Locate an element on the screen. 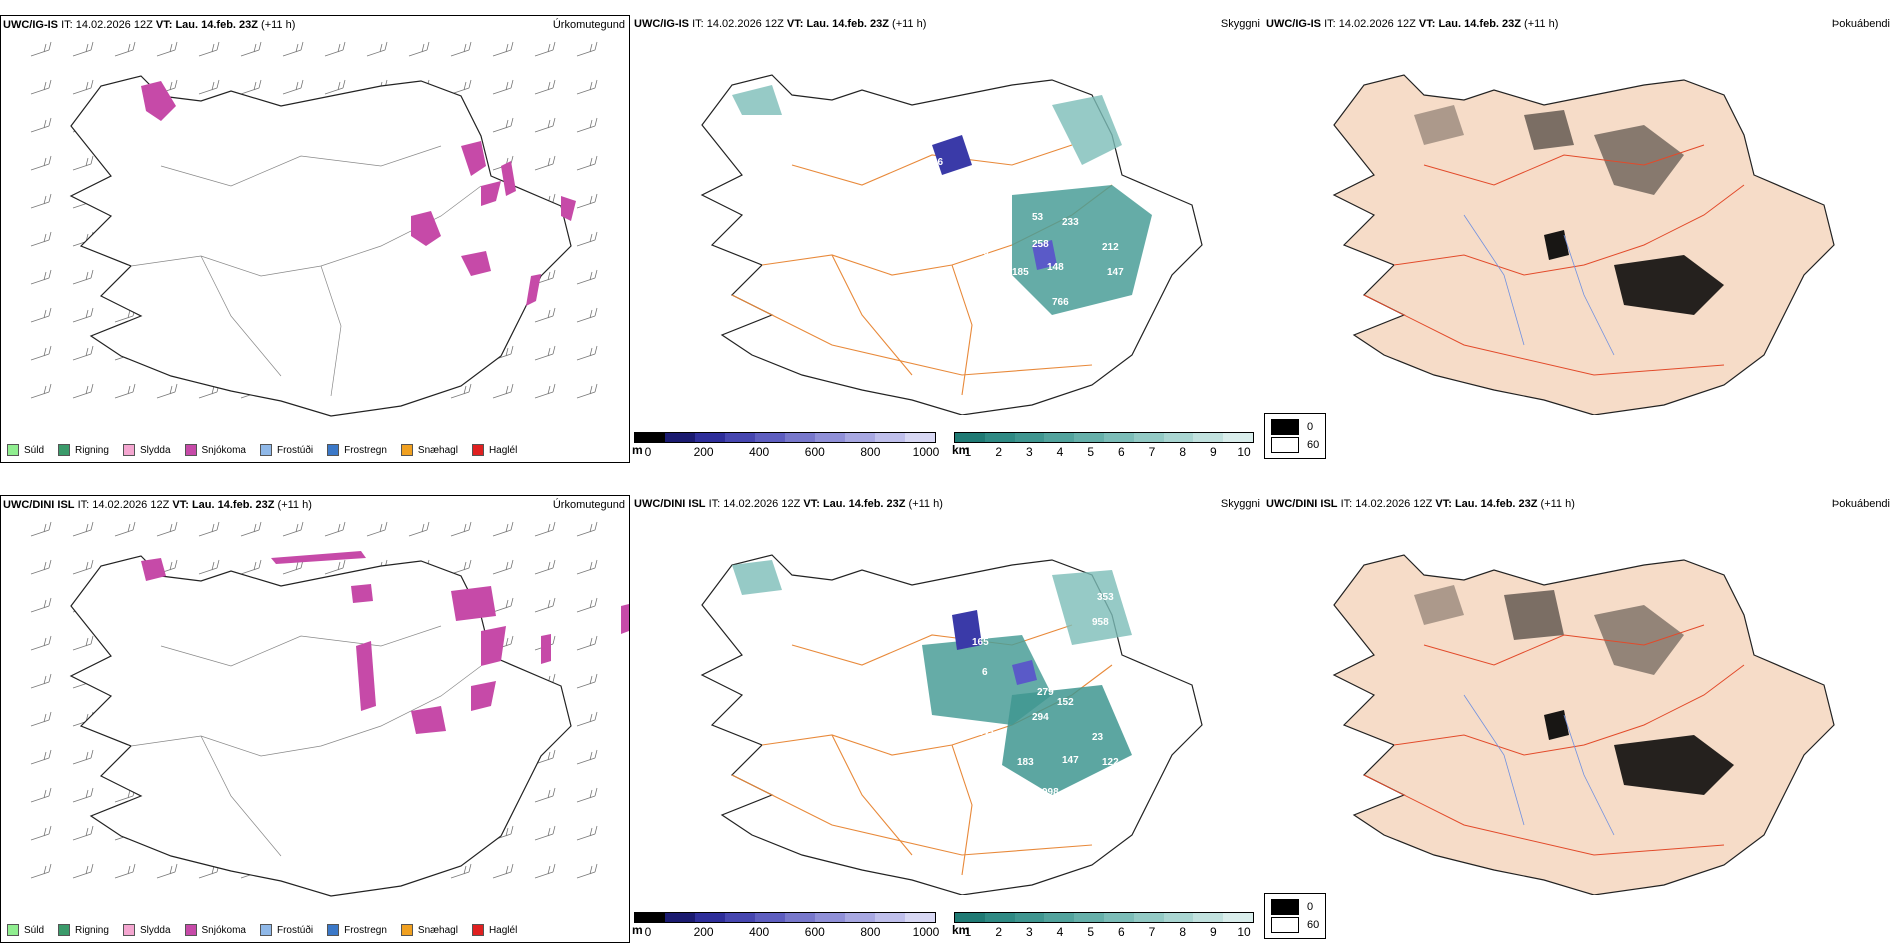 The image size is (1900, 950). colorbar-unit: m is located at coordinates (637, 930).